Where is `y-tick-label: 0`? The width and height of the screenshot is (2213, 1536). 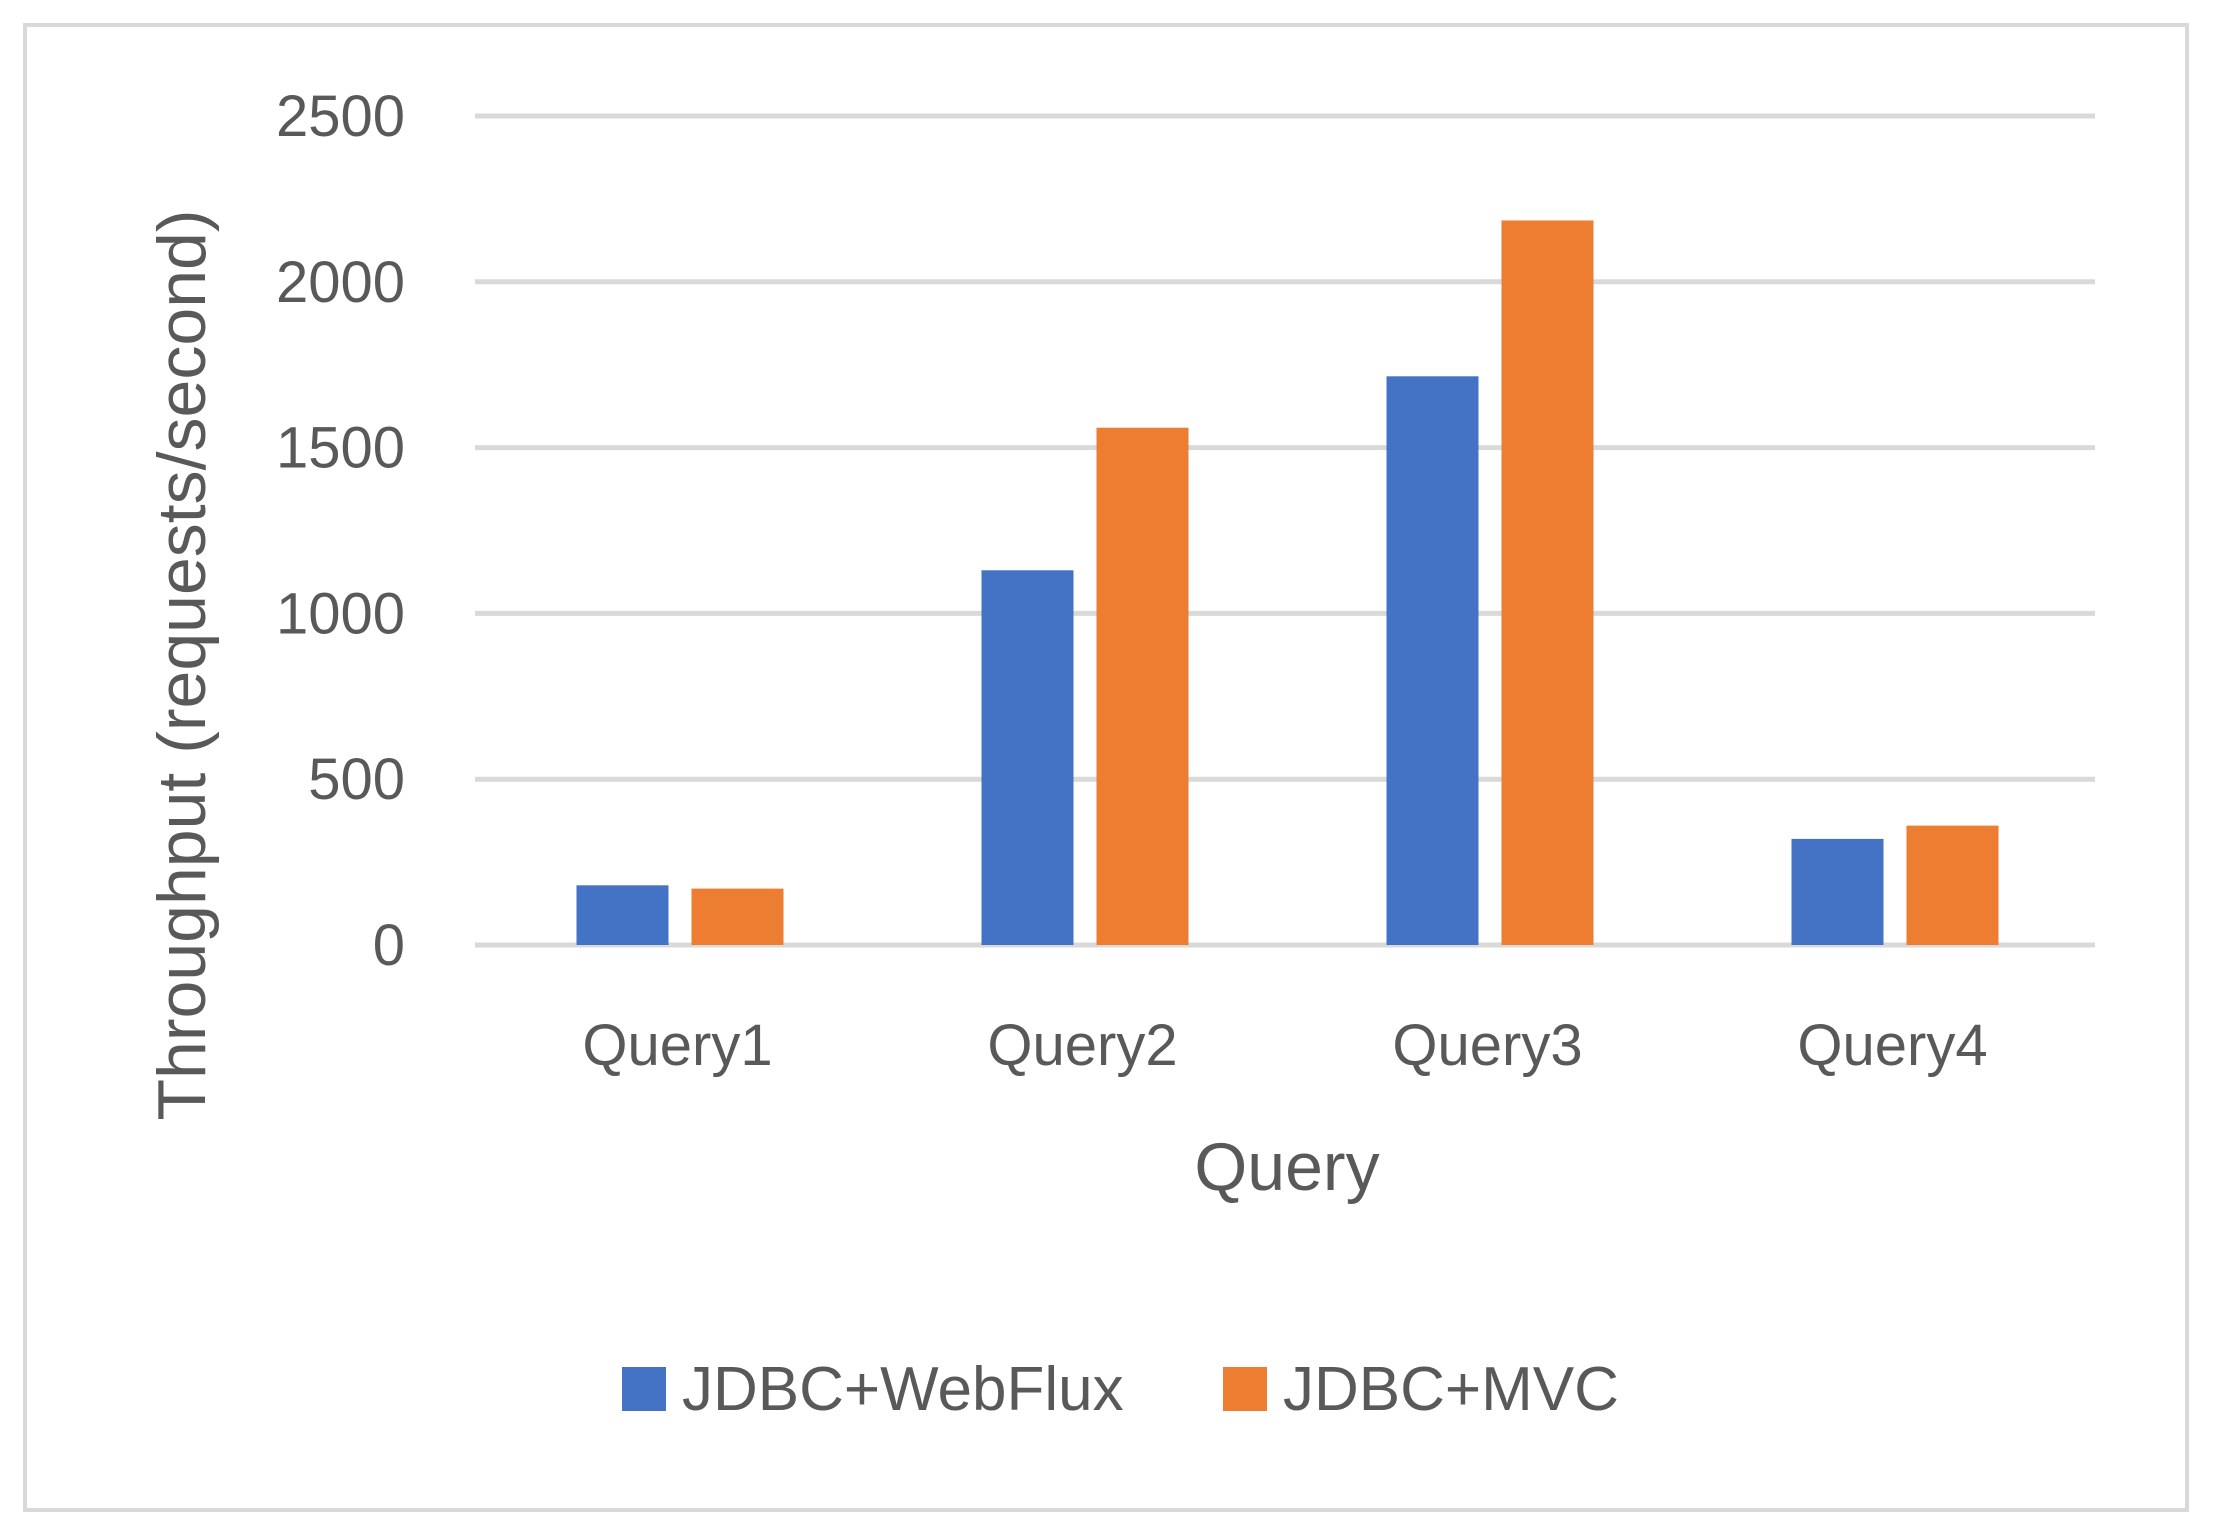 y-tick-label: 0 is located at coordinates (389, 945).